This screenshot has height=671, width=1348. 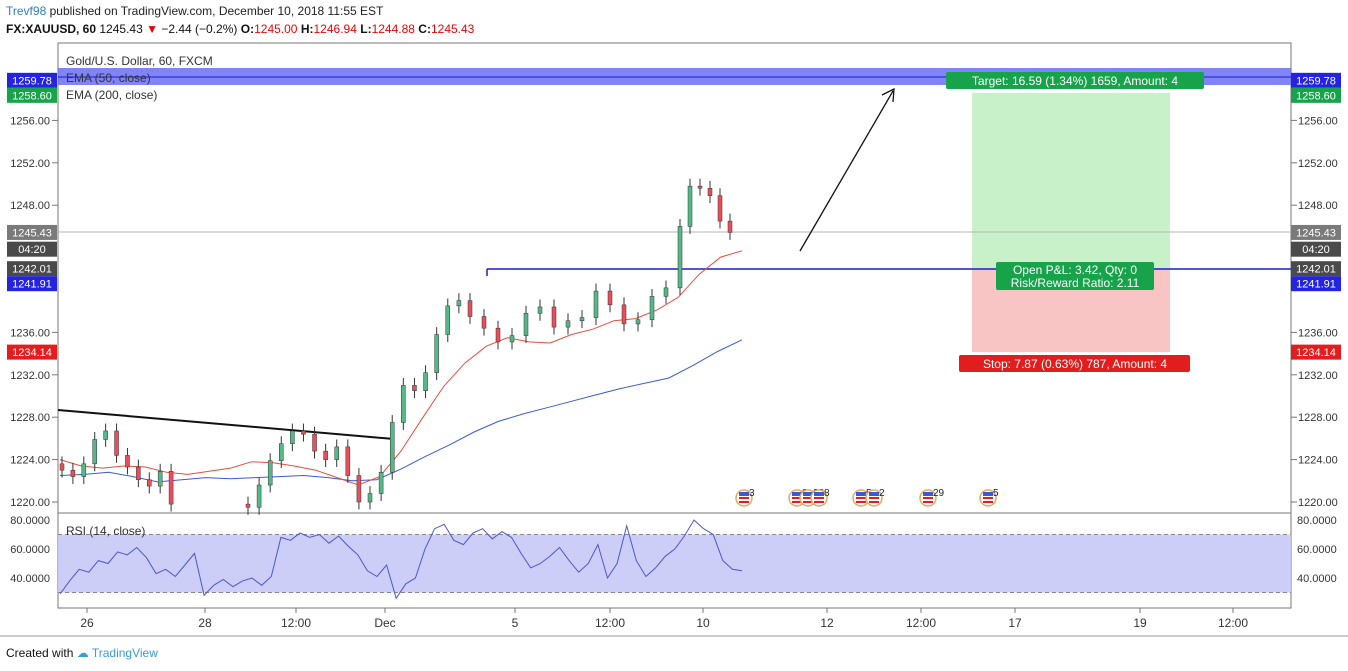 What do you see at coordinates (888, 95) in the screenshot?
I see `arrow-head-icon` at bounding box center [888, 95].